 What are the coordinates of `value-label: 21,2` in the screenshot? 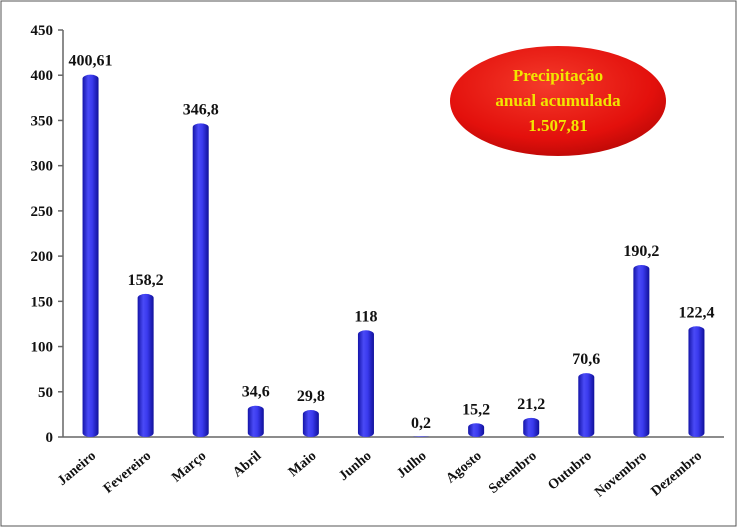 It's located at (531, 404).